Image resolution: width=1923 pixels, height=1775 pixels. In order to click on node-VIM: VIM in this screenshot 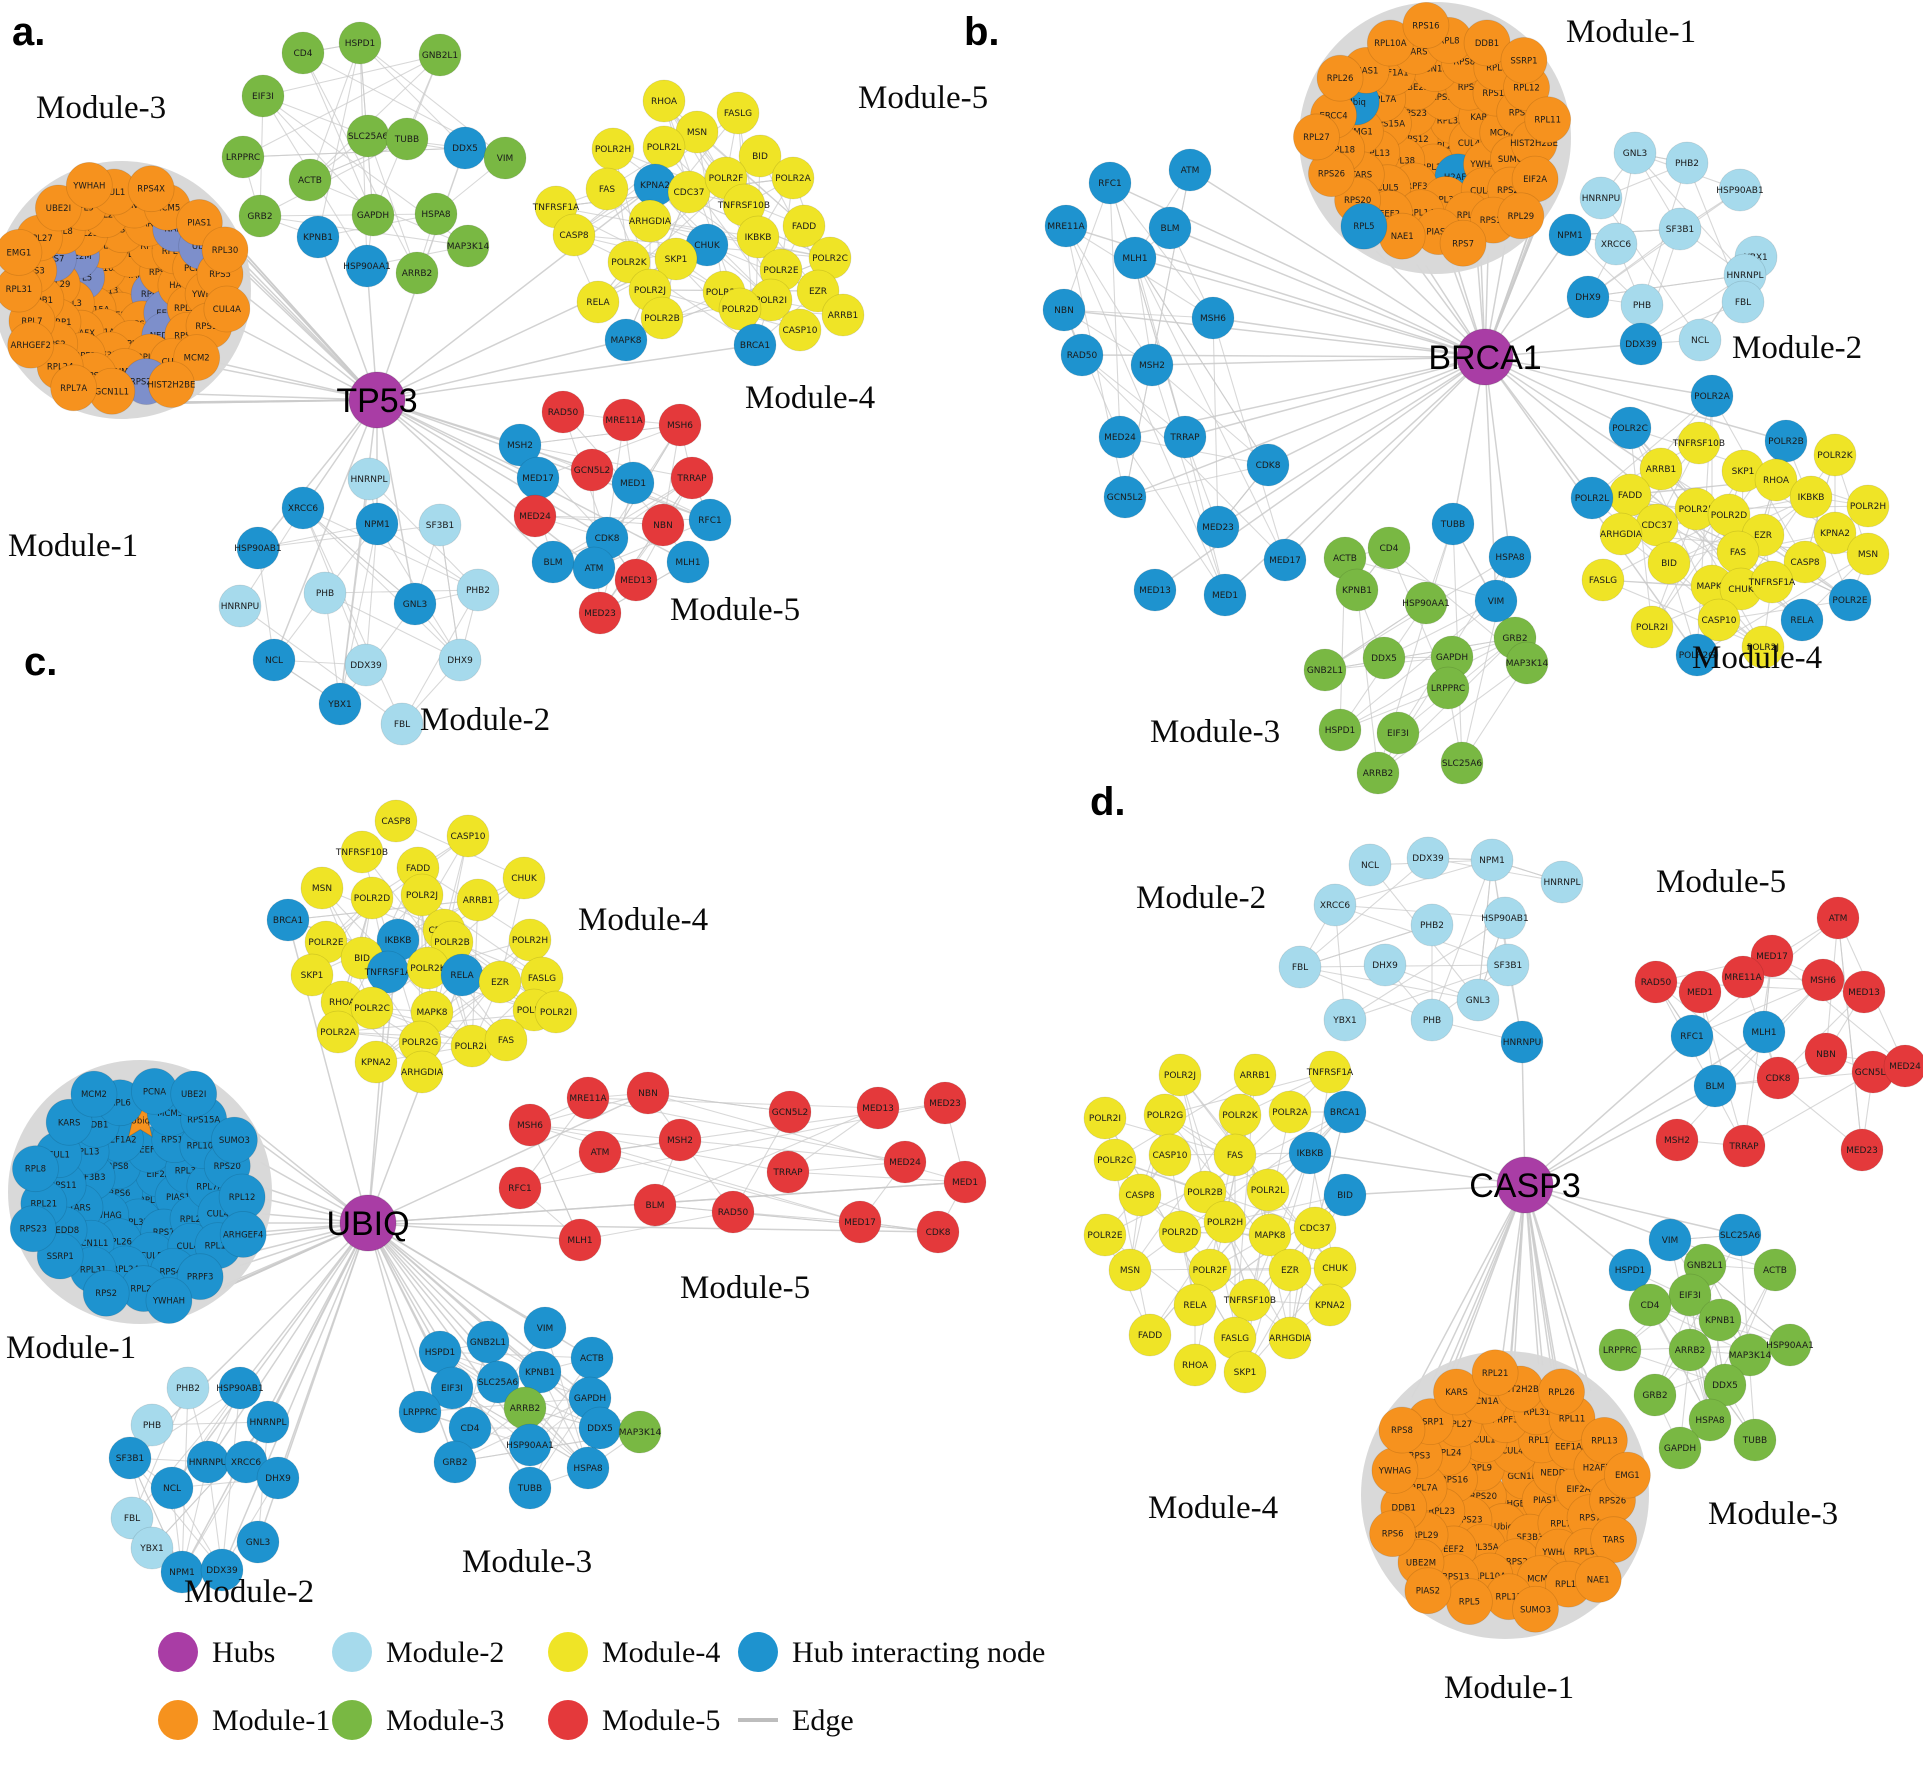, I will do `click(1670, 1240)`.